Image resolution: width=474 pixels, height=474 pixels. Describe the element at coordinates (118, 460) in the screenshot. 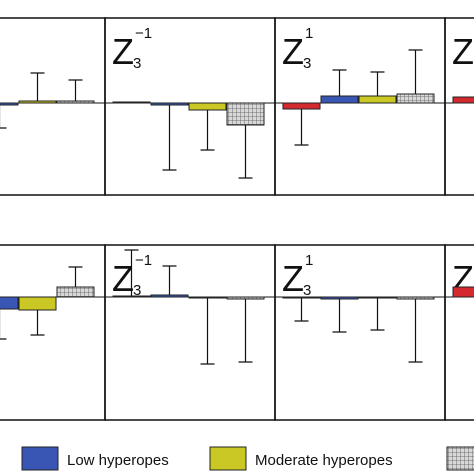

I see `legend-label: Low hyperopes` at that location.